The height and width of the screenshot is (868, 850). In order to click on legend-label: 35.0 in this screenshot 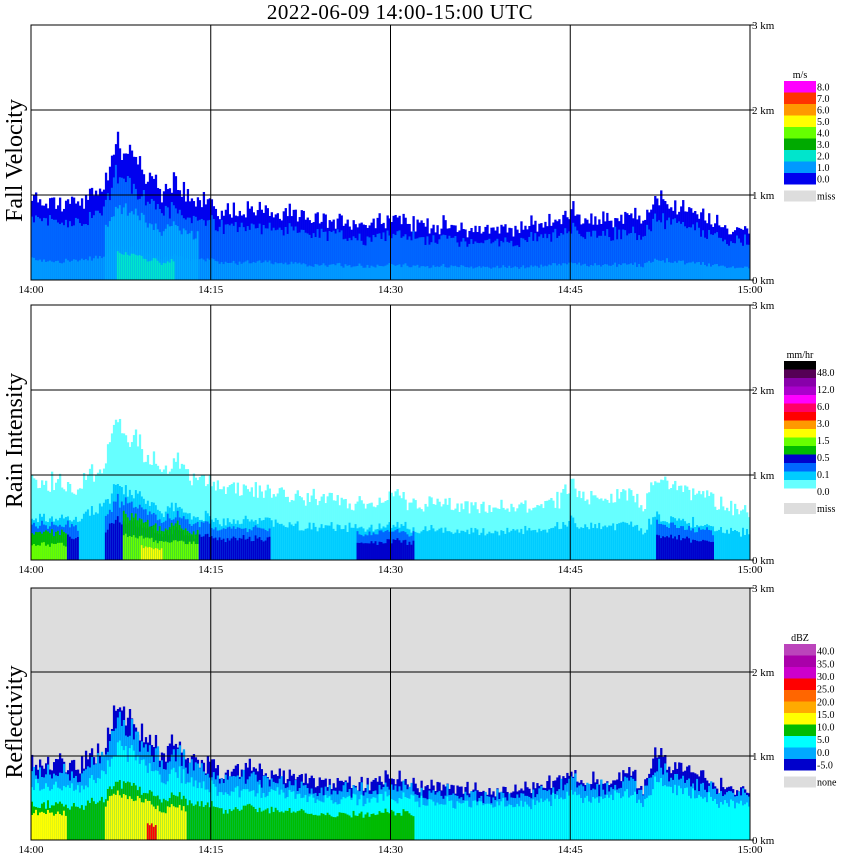, I will do `click(826, 664)`.